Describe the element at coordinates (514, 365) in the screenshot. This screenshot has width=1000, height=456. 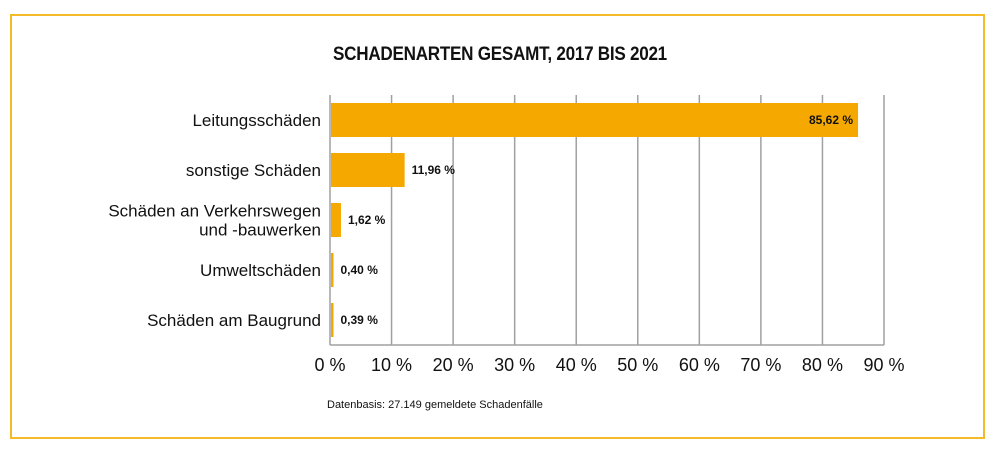
I see `x-tick-label: 30 %` at that location.